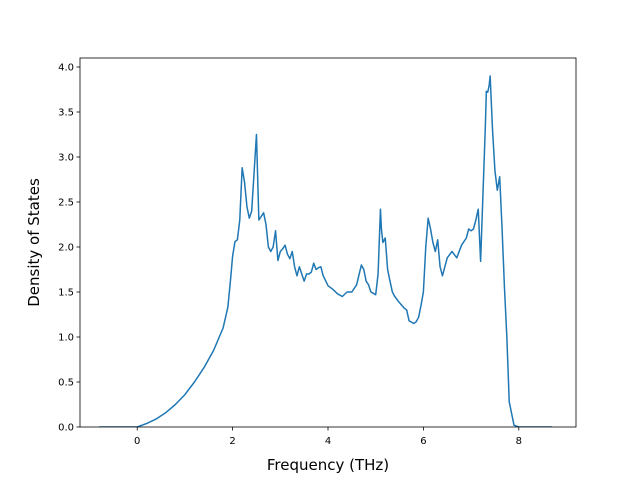 The image size is (640, 480). What do you see at coordinates (66, 113) in the screenshot?
I see `y-tick-label: 3.5` at bounding box center [66, 113].